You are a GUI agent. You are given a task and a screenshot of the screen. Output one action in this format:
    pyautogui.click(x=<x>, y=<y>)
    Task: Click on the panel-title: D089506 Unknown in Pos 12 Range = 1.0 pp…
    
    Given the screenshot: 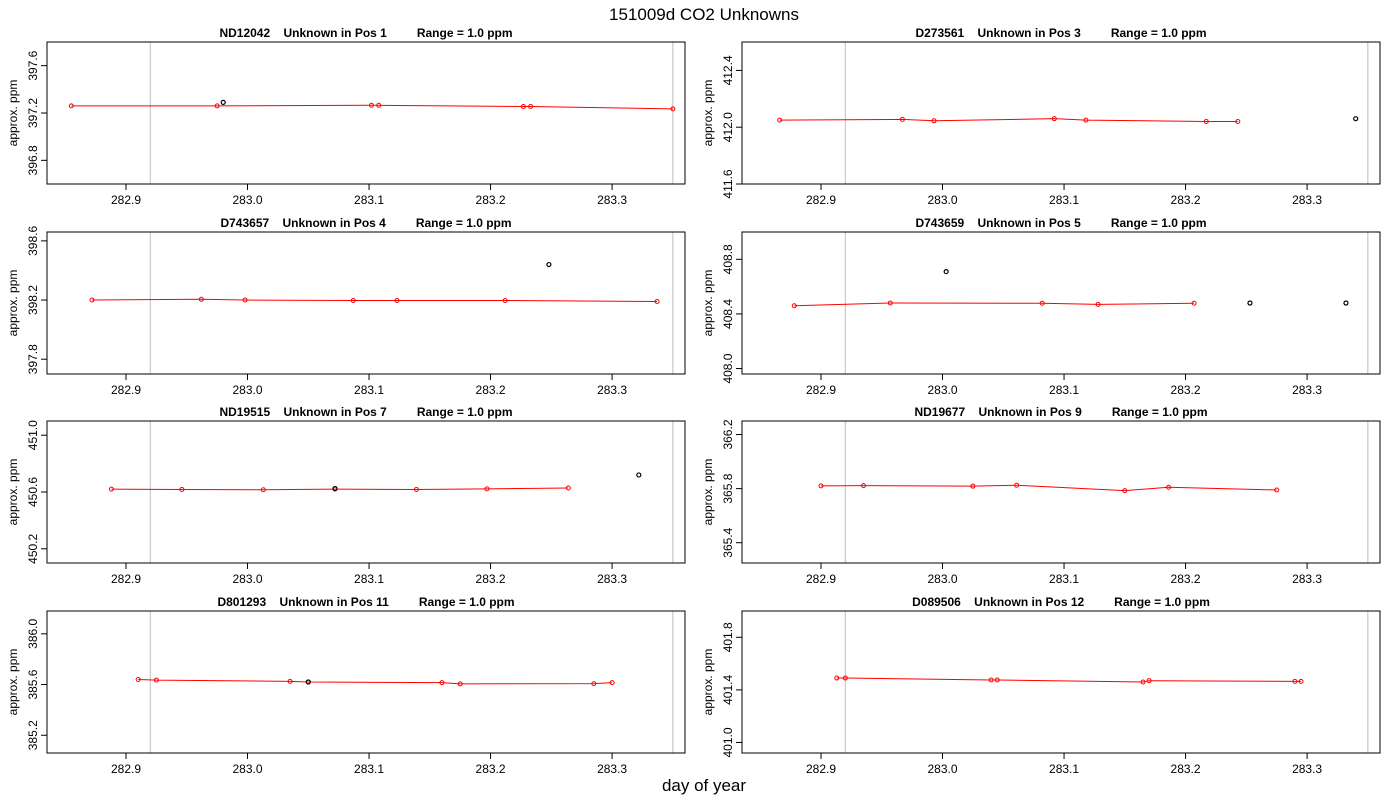 What is the action you would take?
    pyautogui.click(x=1061, y=602)
    